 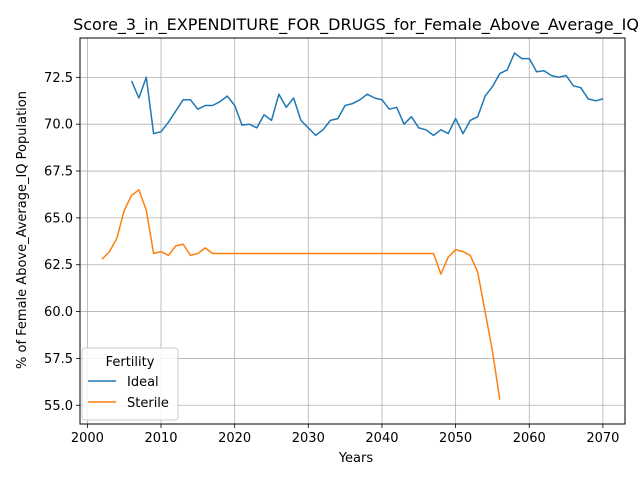 I want to click on x-tick-label: 2060, so click(x=529, y=438).